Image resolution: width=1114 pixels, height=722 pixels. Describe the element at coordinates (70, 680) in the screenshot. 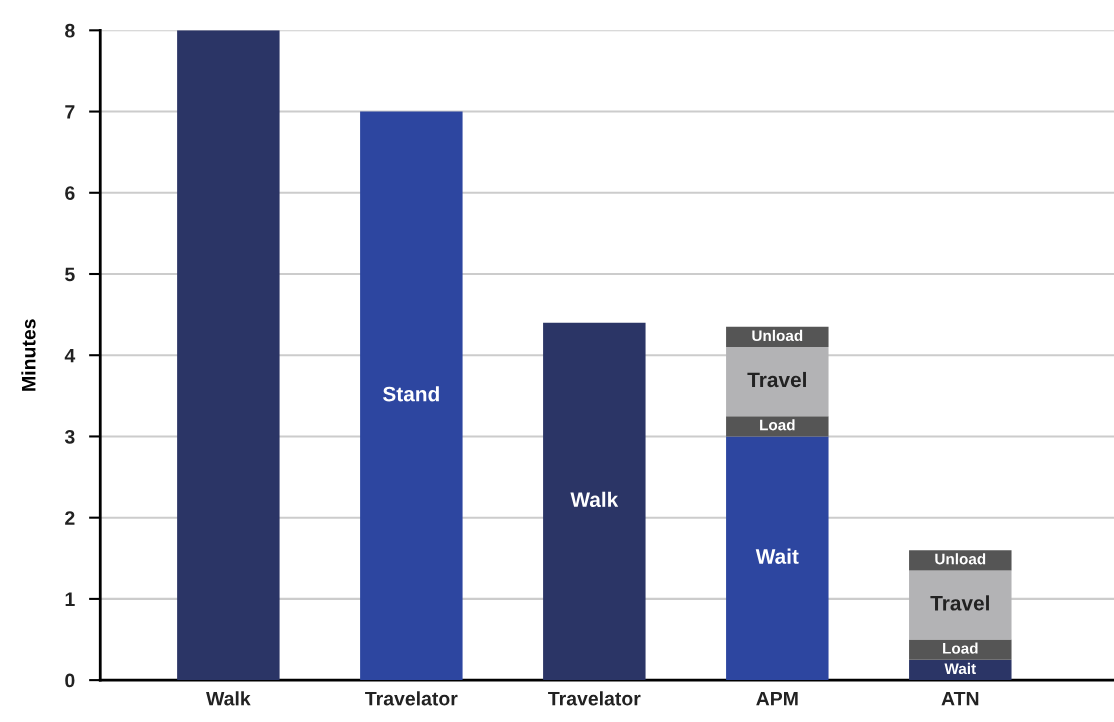

I see `y-tick-label: 0` at that location.